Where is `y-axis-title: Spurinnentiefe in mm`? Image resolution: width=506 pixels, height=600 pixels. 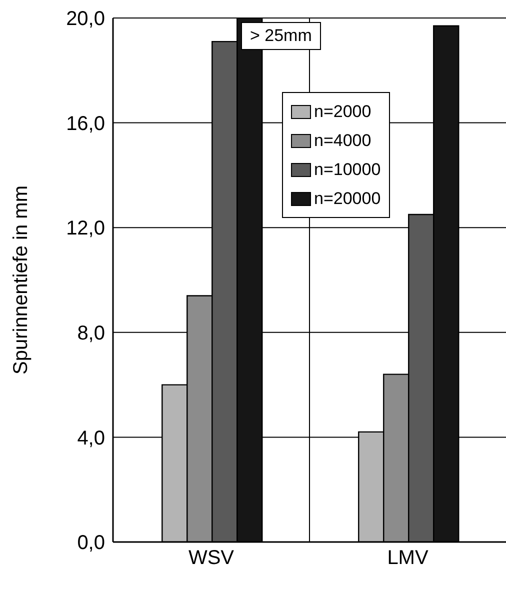
y-axis-title: Spurinnentiefe in mm is located at coordinates (21, 280).